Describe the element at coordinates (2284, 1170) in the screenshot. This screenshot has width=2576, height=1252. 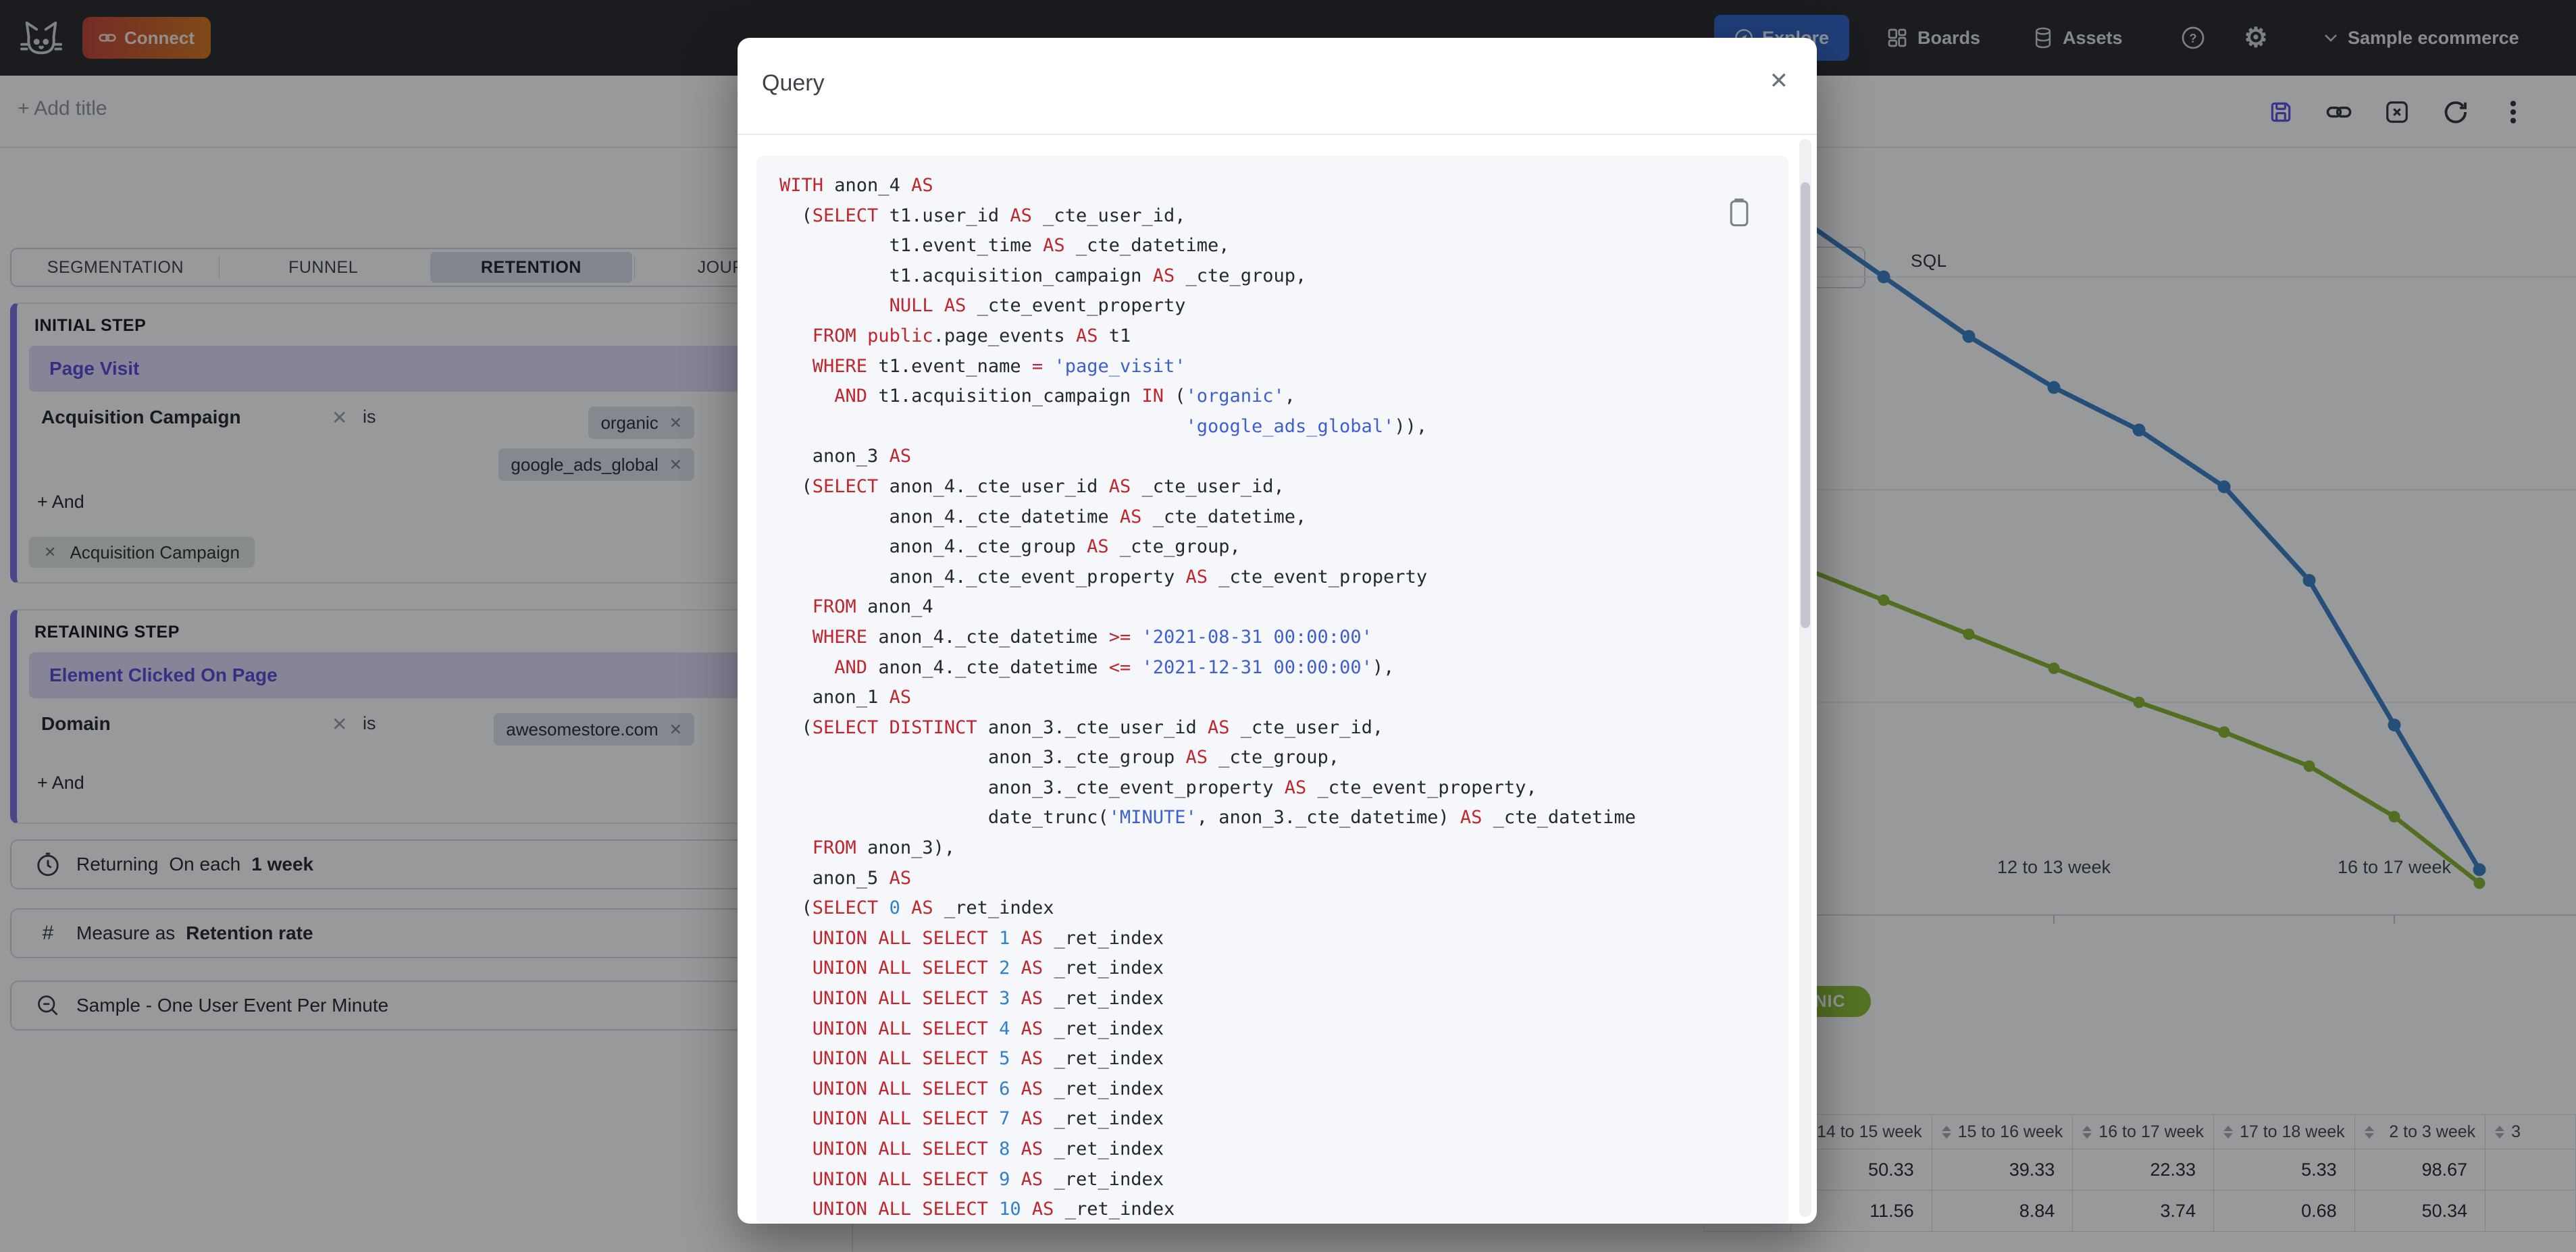
I see `table-cell: 5.33` at that location.